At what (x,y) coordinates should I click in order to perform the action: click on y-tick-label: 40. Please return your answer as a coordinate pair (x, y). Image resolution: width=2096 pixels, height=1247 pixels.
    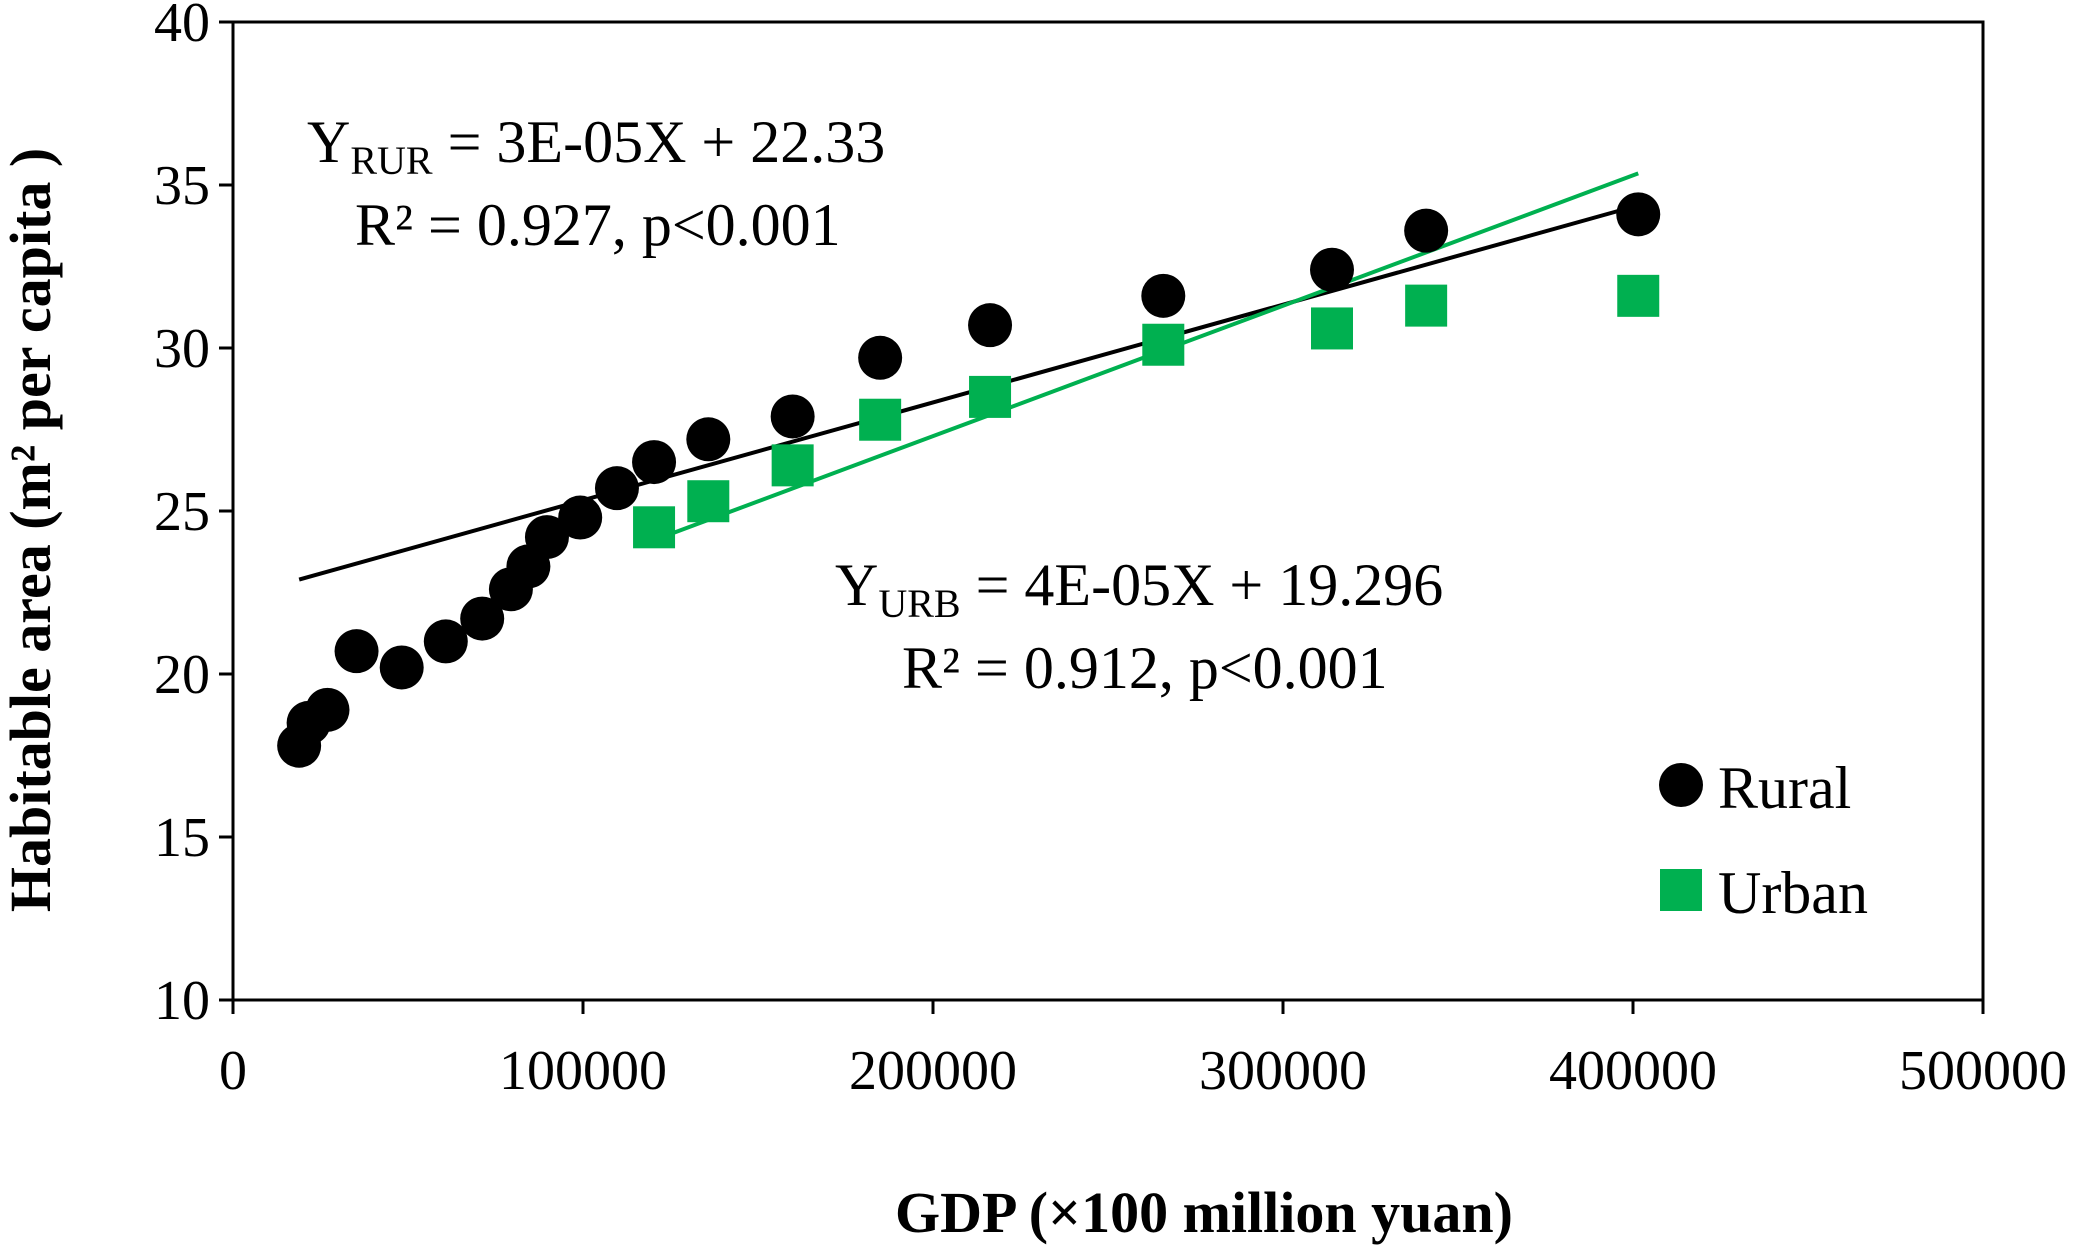
    Looking at the image, I should click on (182, 27).